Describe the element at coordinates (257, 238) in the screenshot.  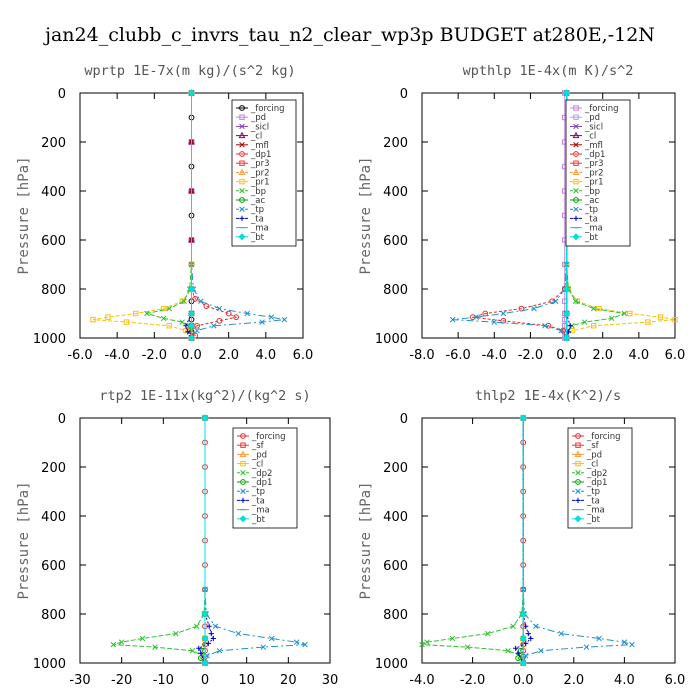
I see `legend-label: _bt` at that location.